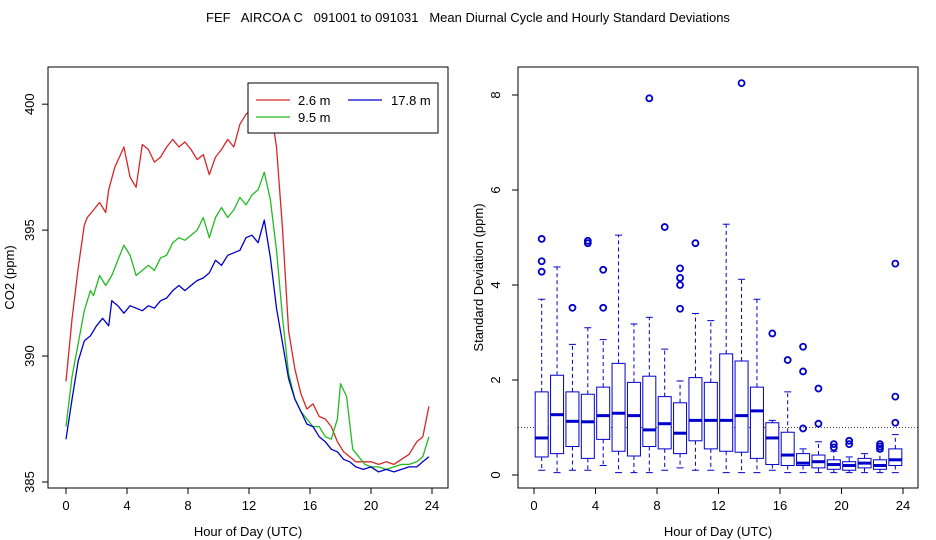 Image resolution: width=936 pixels, height=540 pixels. I want to click on y-axis-label: Standard Deviation (ppm), so click(478, 277).